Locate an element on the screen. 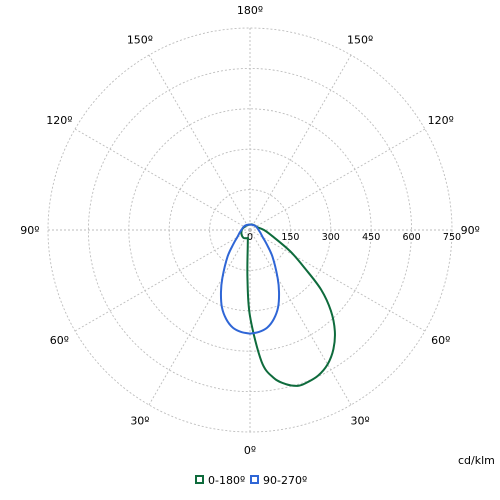  legend-label: 90-270º is located at coordinates (285, 480).